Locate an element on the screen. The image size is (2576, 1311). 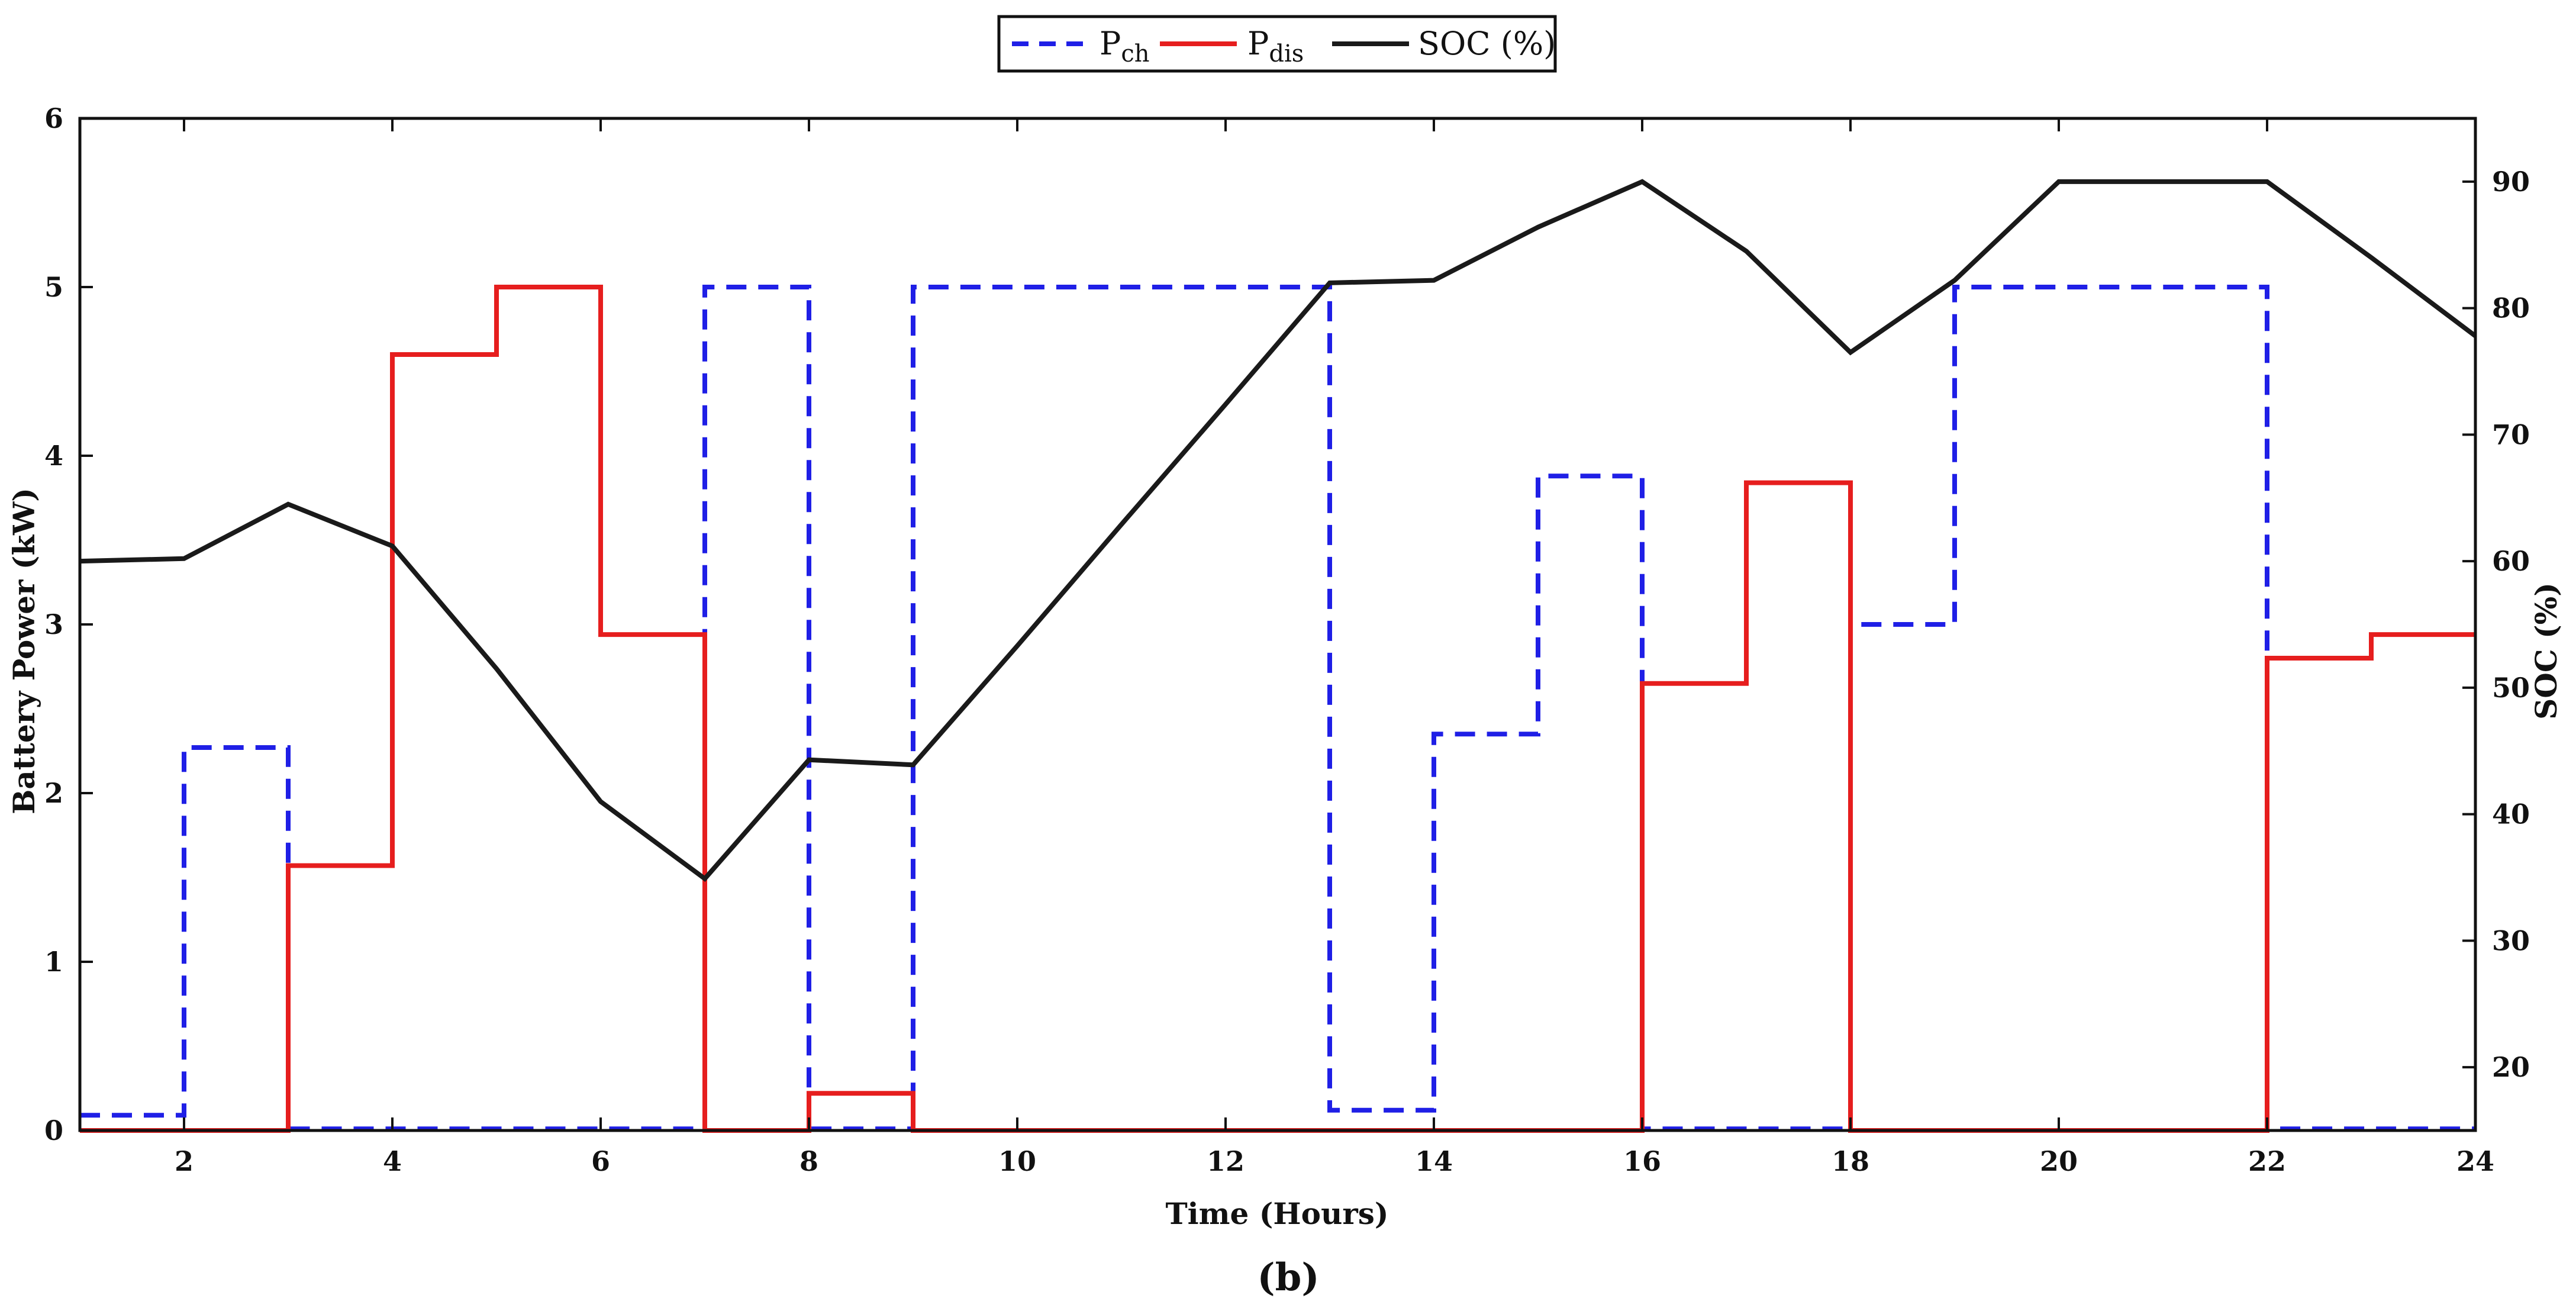
y-tick-label-left: 4 is located at coordinates (53, 456).